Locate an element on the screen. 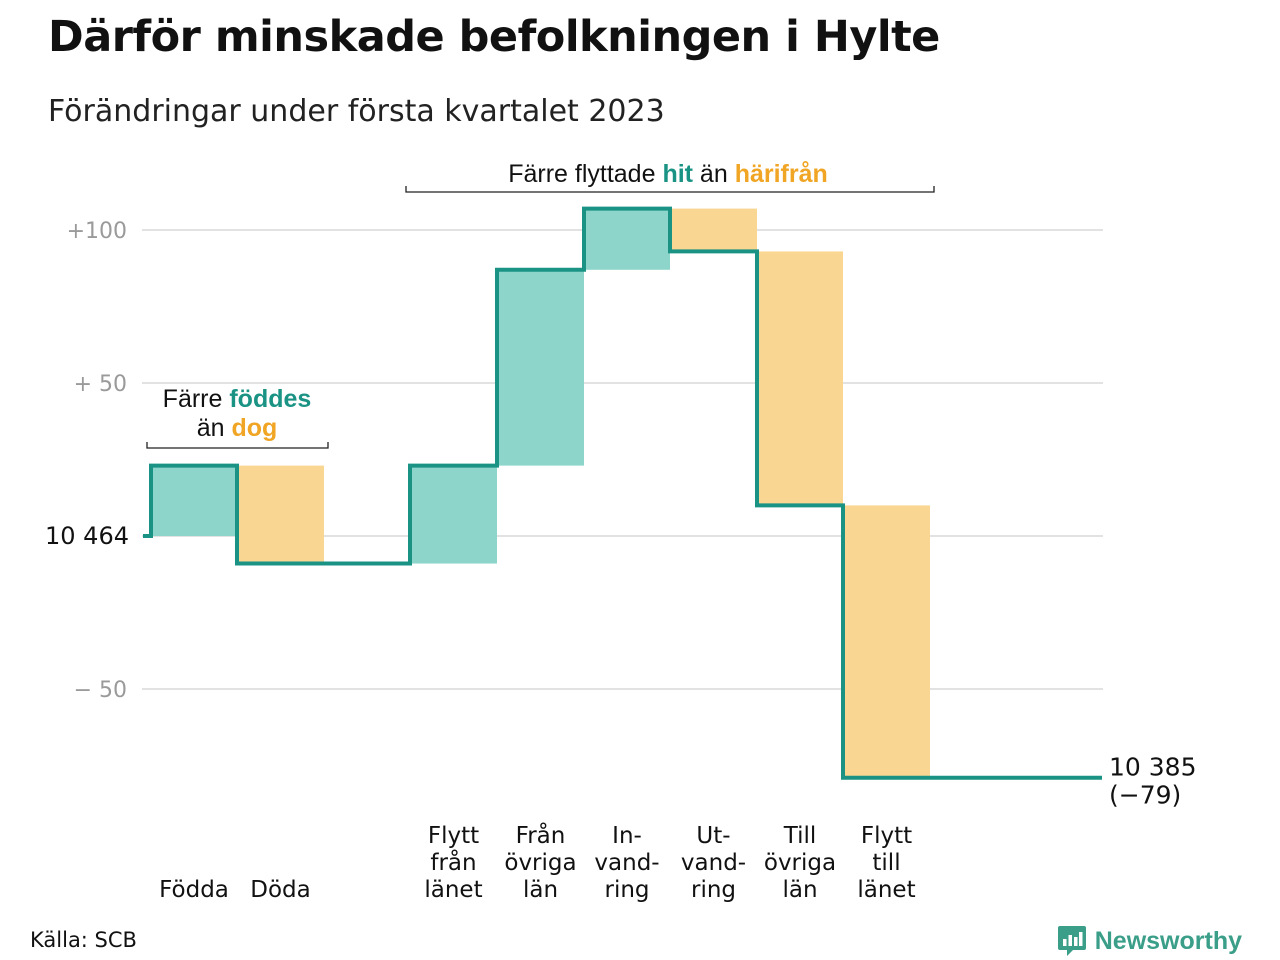 The width and height of the screenshot is (1280, 960). category-label: Ut- is located at coordinates (713, 836).